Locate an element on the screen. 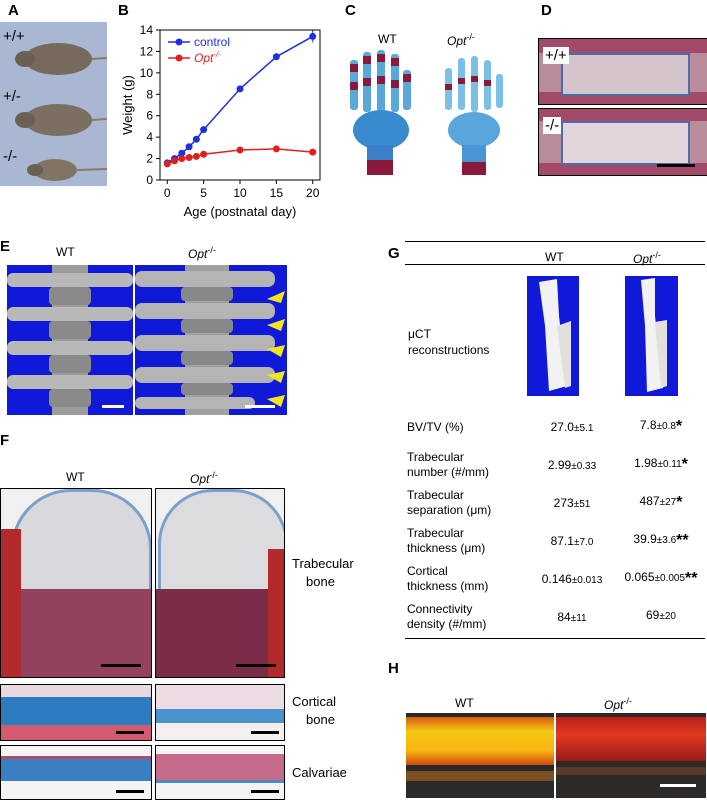 The height and width of the screenshot is (800, 707). genotype-wt: +/+ is located at coordinates (14, 36).